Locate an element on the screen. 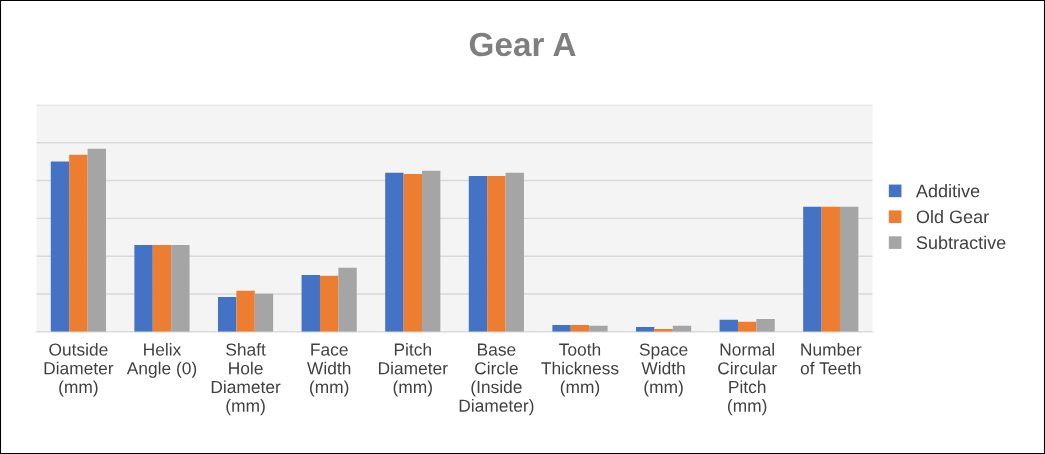  x-tick-label: Shaft Hole Diameter (mm) is located at coordinates (246, 379).